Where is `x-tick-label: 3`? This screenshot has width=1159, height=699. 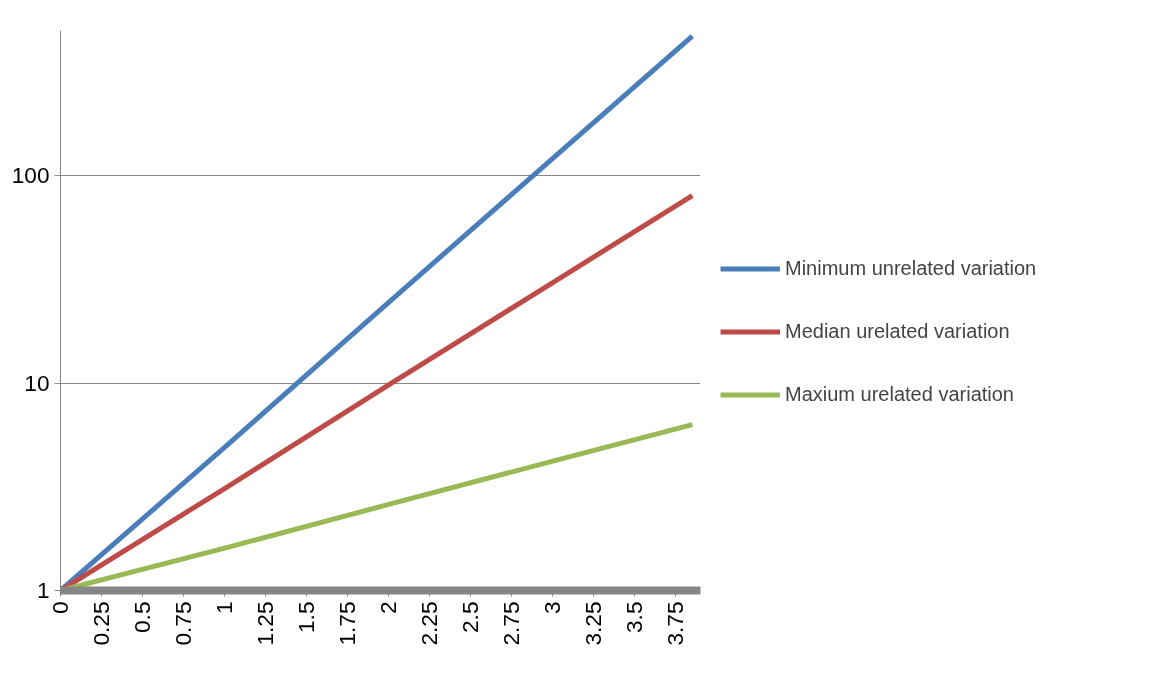 x-tick-label: 3 is located at coordinates (552, 608).